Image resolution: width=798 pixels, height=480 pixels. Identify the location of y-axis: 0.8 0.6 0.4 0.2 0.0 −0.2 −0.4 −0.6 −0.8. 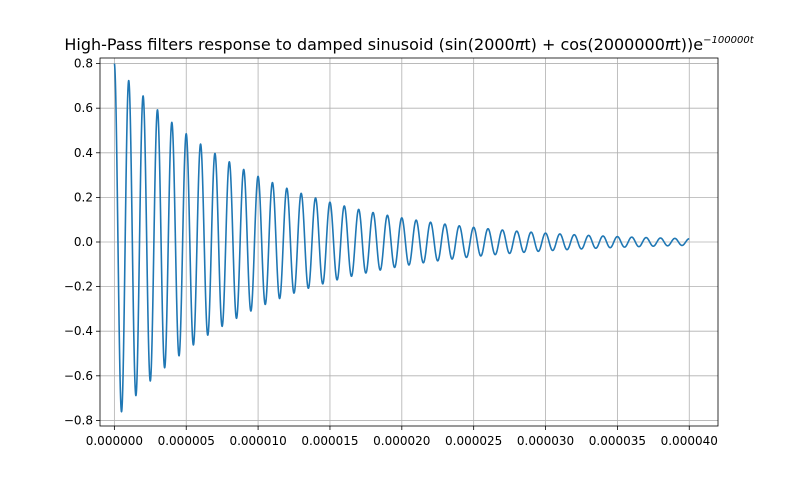
(82, 242).